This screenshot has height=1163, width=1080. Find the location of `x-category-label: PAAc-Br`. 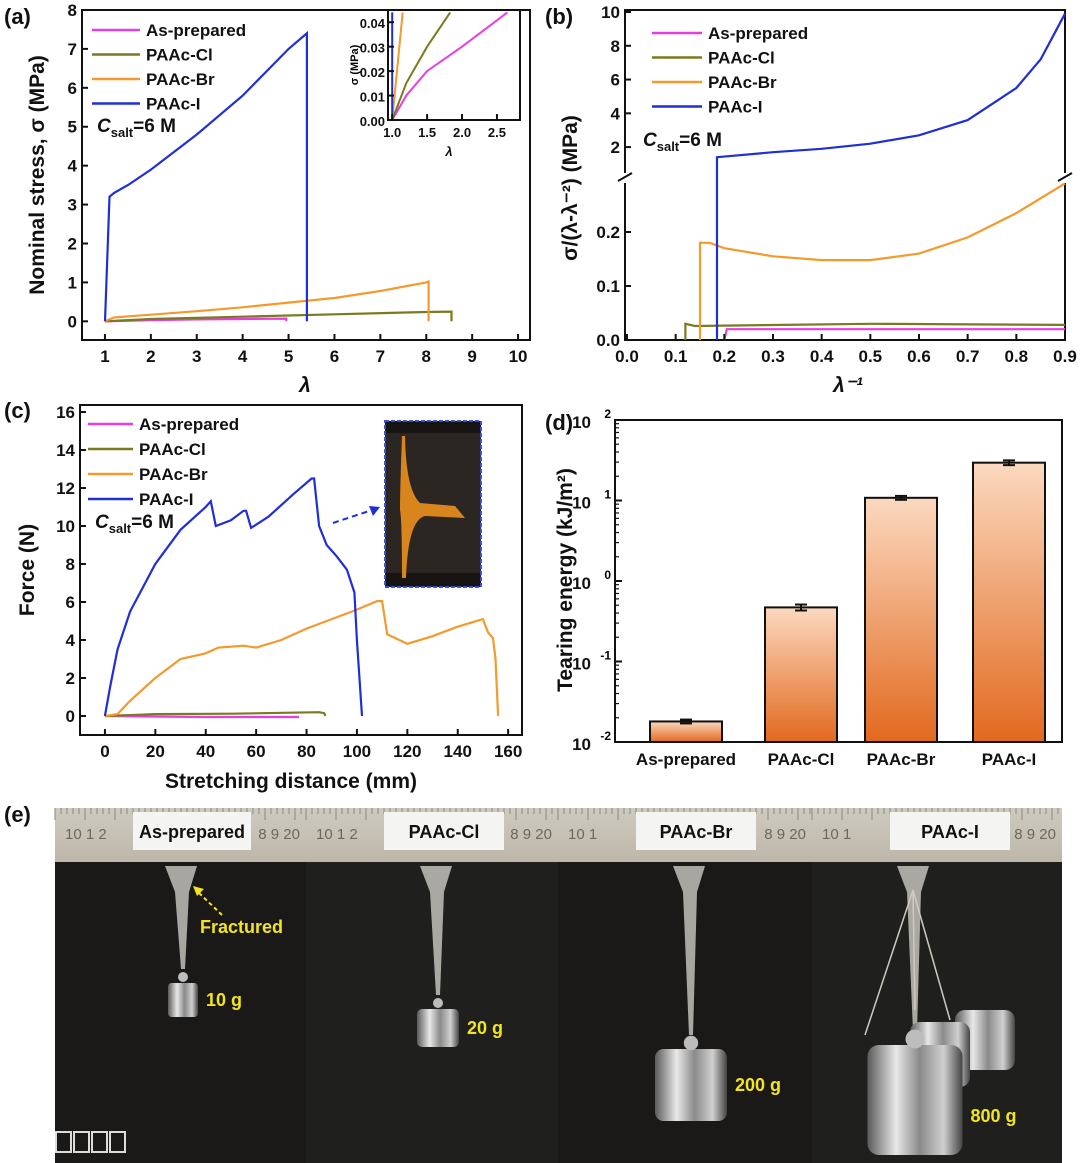

x-category-label: PAAc-Br is located at coordinates (901, 759).